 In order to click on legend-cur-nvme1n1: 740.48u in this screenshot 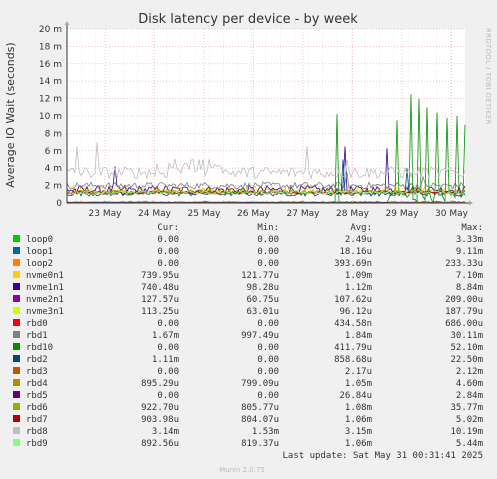, I will do `click(160, 288)`.